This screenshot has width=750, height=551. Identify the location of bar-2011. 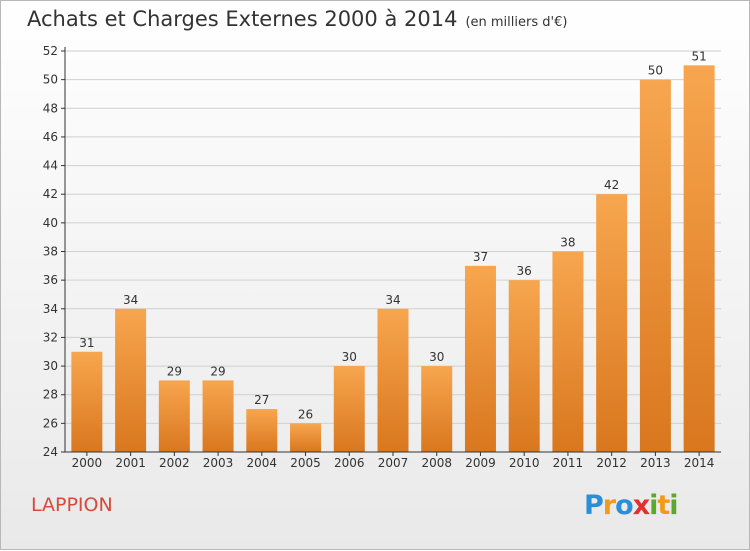
(568, 351).